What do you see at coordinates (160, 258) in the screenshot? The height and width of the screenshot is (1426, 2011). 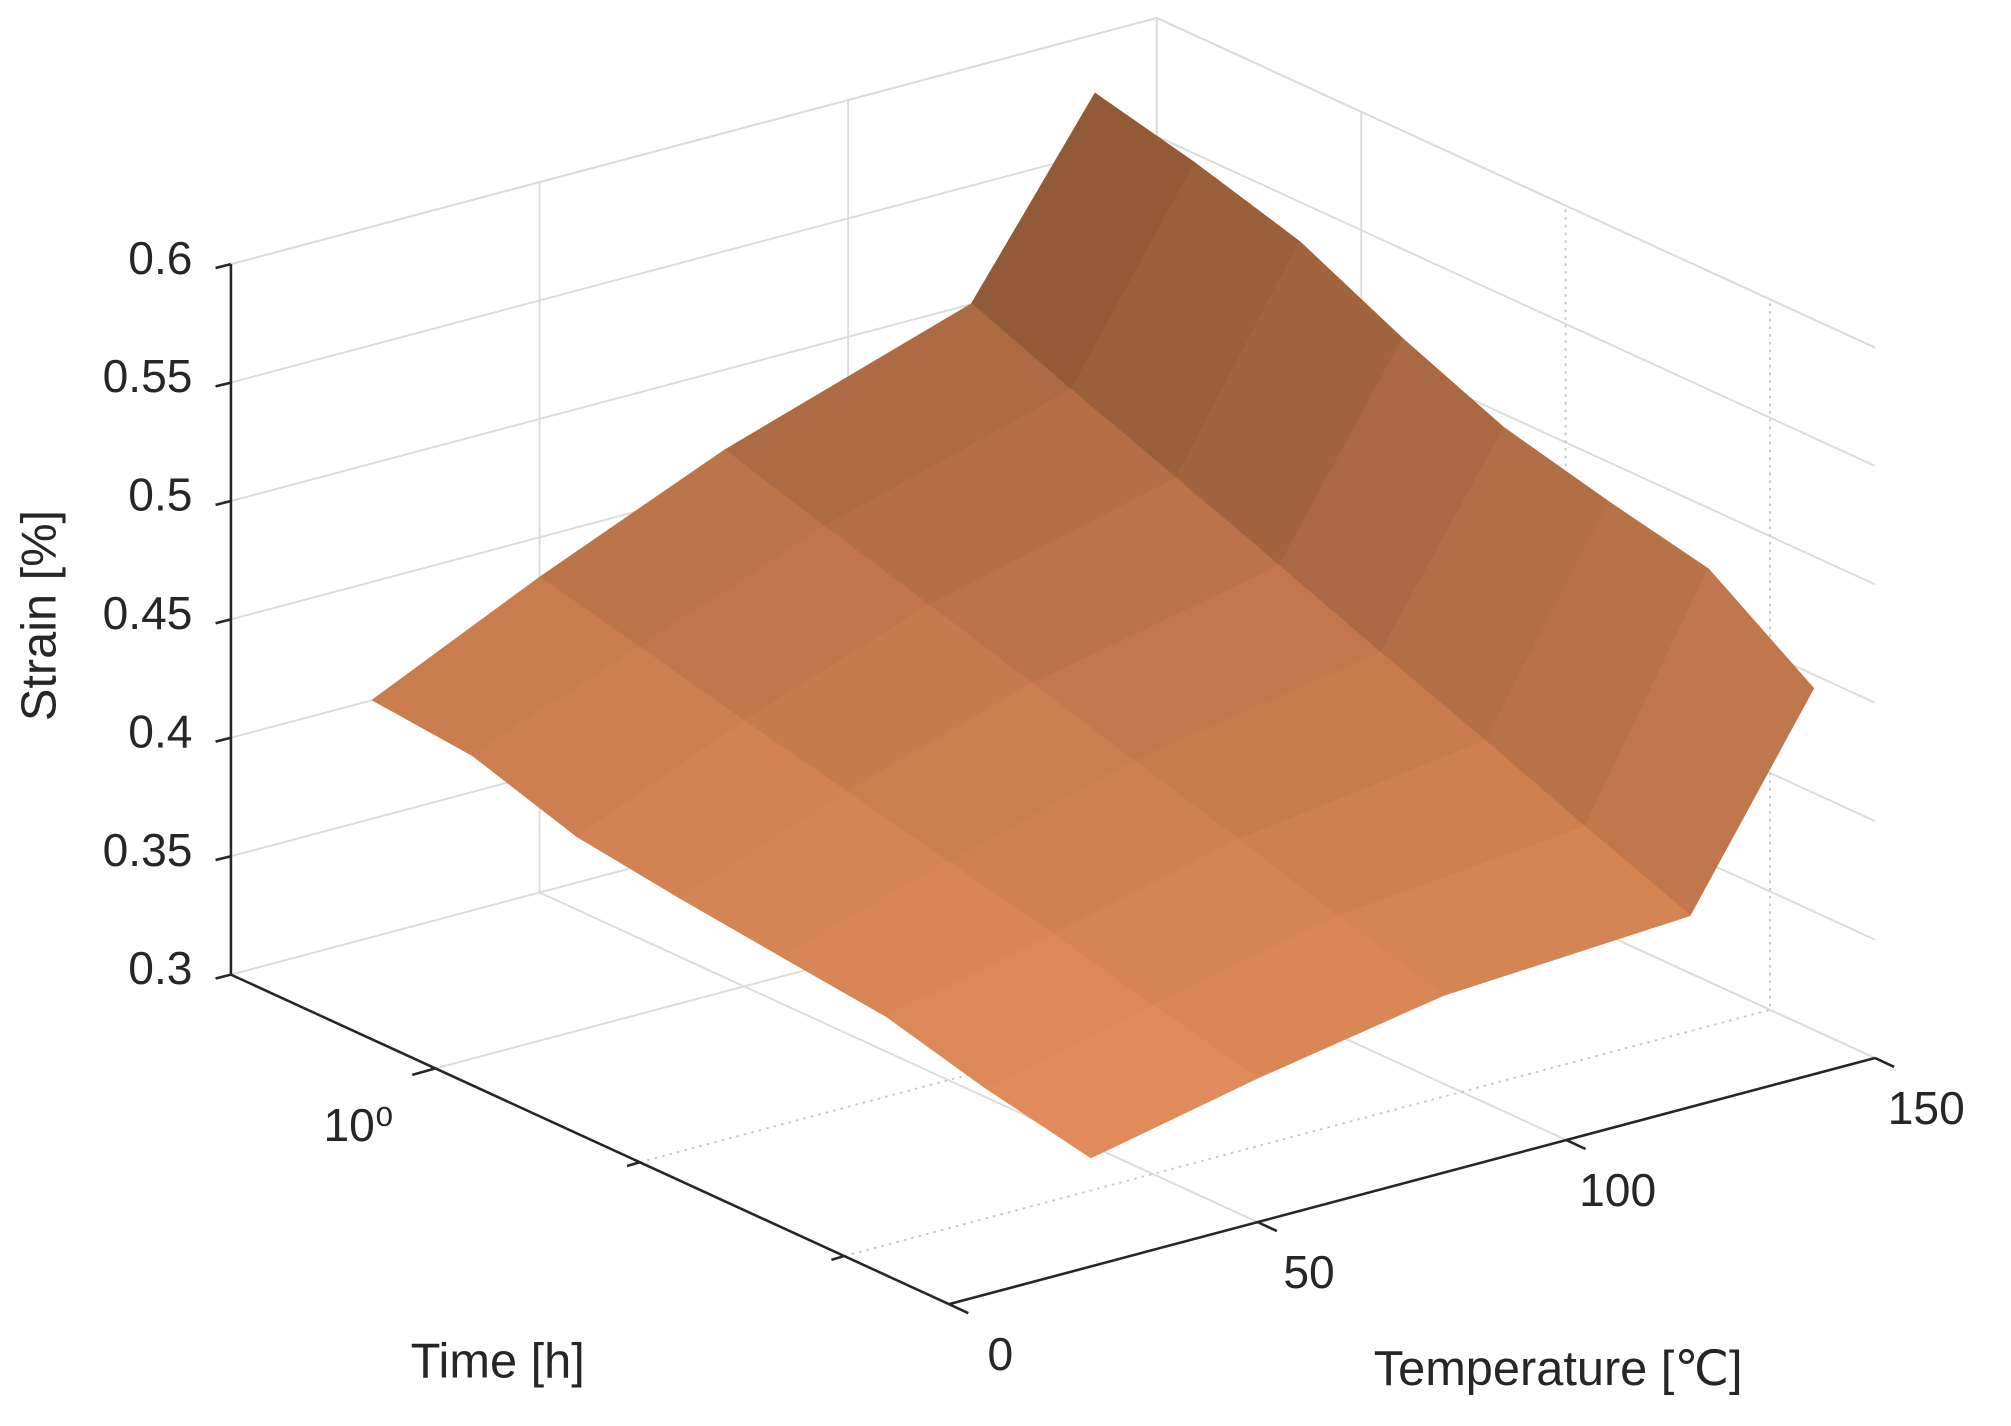 I see `z-tick-label: 0.6` at bounding box center [160, 258].